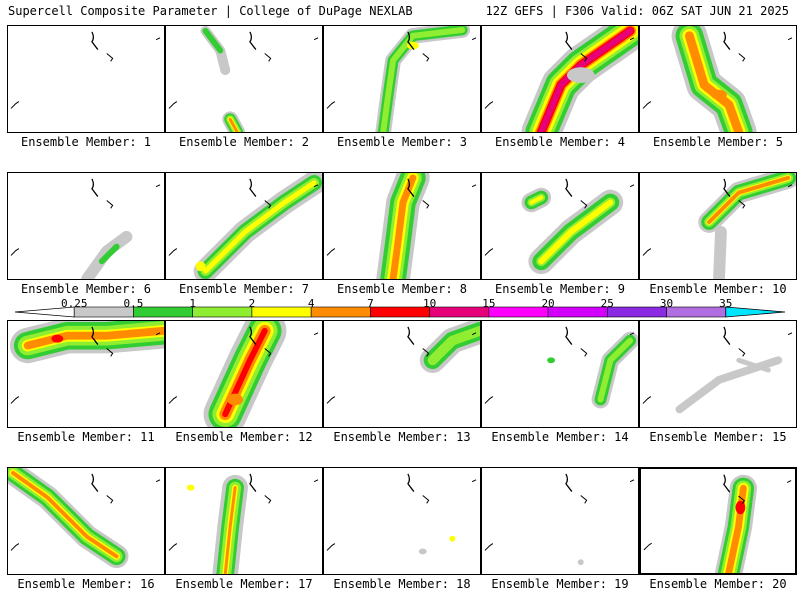 This screenshot has width=800, height=600. Describe the element at coordinates (402, 437) in the screenshot. I see `ensemble-member-label-13: Ensemble Member: 13` at that location.